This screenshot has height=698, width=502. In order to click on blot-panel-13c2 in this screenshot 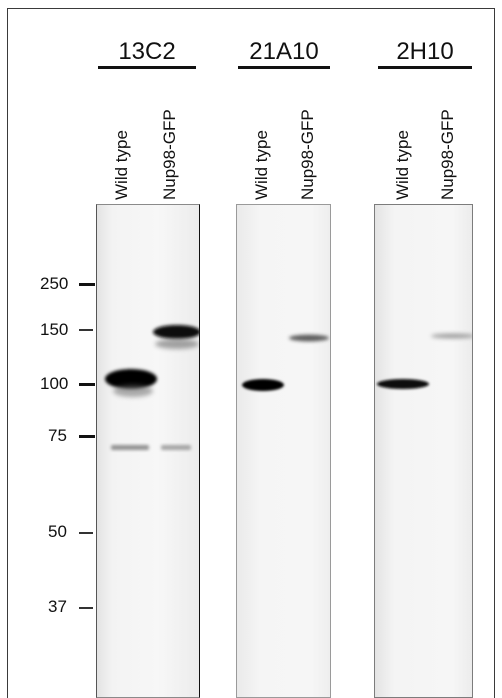, I will do `click(148, 451)`.